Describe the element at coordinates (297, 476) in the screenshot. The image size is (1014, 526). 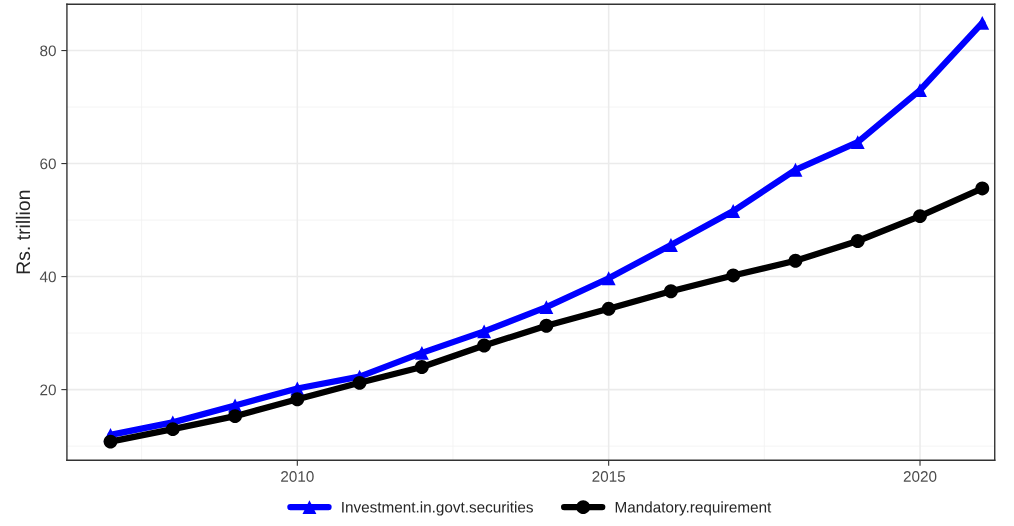
I see `x-tick-label: 2010` at that location.